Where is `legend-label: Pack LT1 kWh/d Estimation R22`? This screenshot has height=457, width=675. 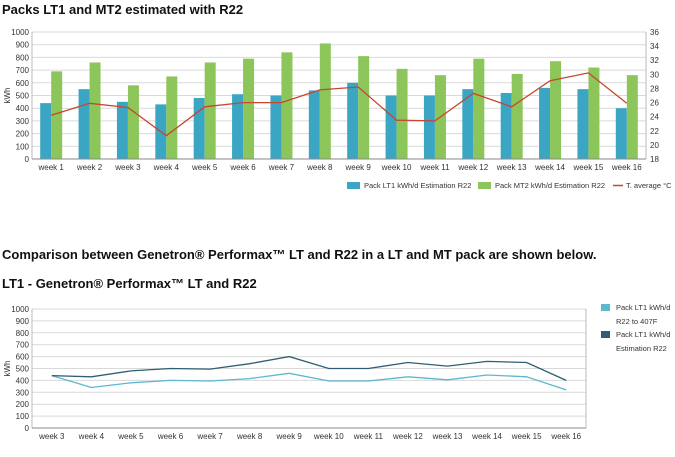
legend-label: Pack LT1 kWh/d Estimation R22 is located at coordinates (417, 185).